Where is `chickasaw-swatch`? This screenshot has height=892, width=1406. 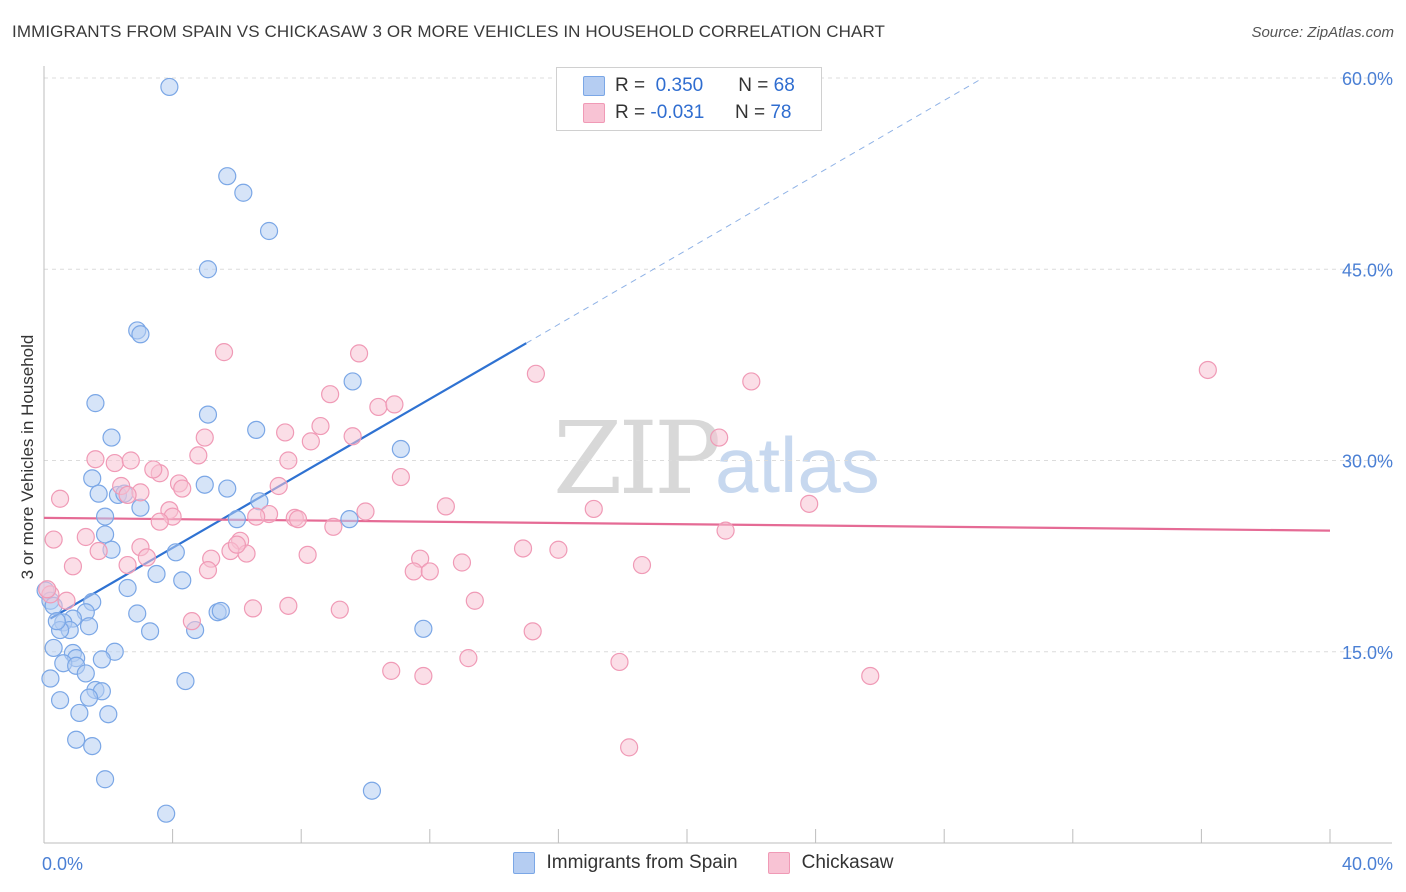 chickasaw-swatch is located at coordinates (594, 113).